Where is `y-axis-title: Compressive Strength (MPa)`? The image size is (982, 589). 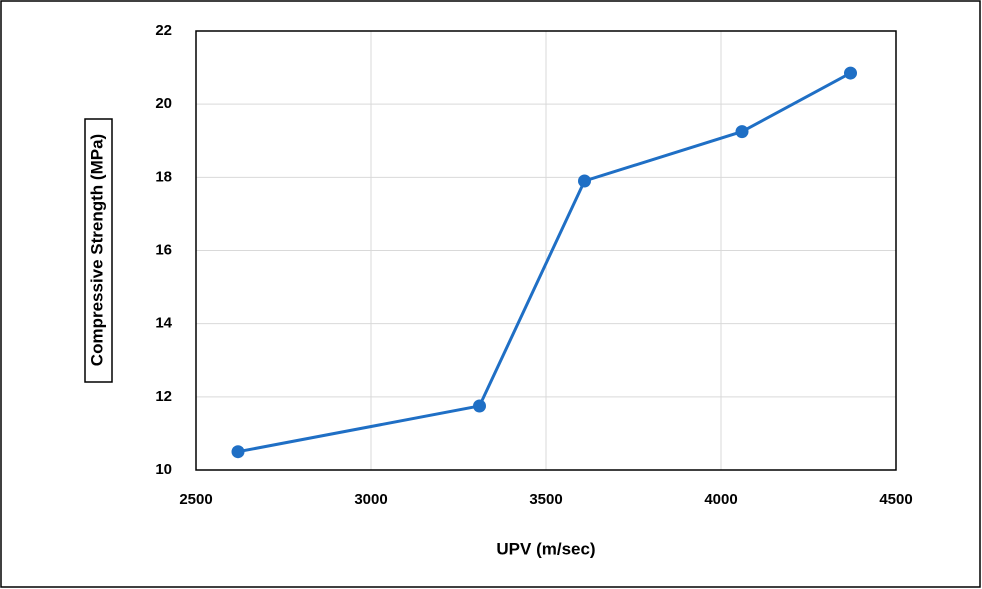 y-axis-title: Compressive Strength (MPa) is located at coordinates (96, 250).